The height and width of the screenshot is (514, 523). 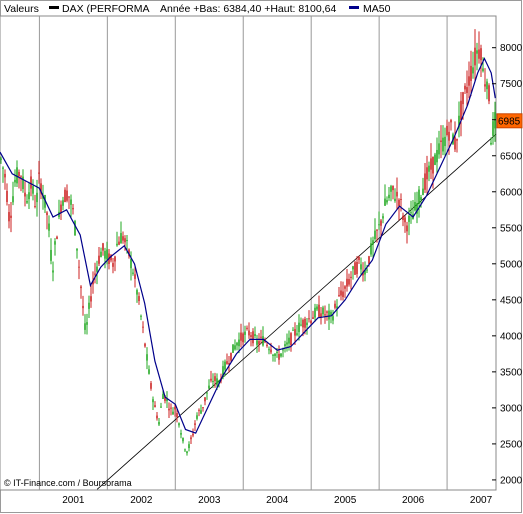 I want to click on last-price-marker: 6985, so click(x=509, y=121).